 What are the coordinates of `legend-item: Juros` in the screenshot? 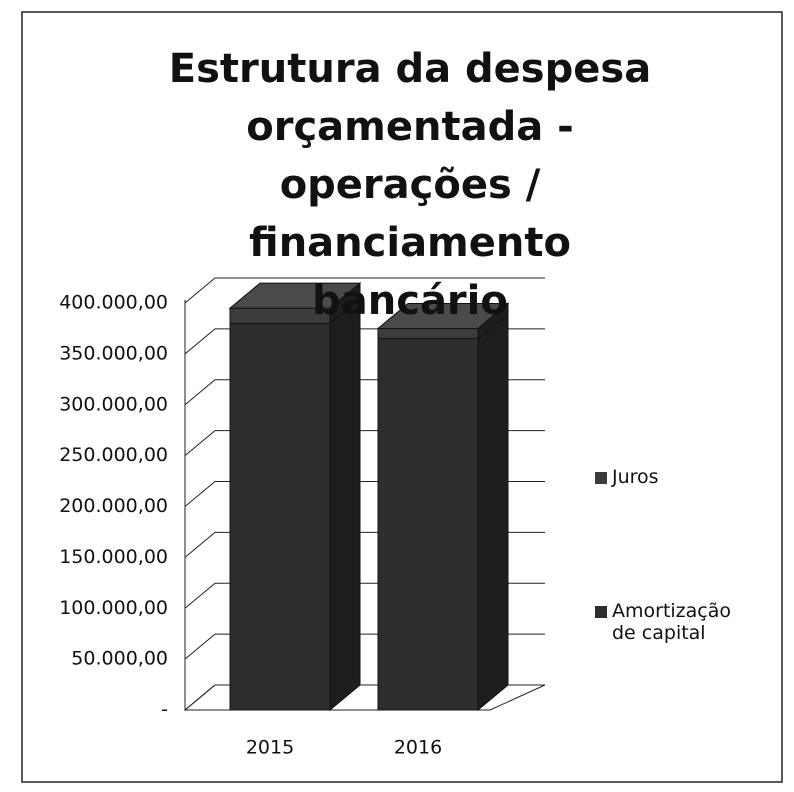 It's located at (680, 477).